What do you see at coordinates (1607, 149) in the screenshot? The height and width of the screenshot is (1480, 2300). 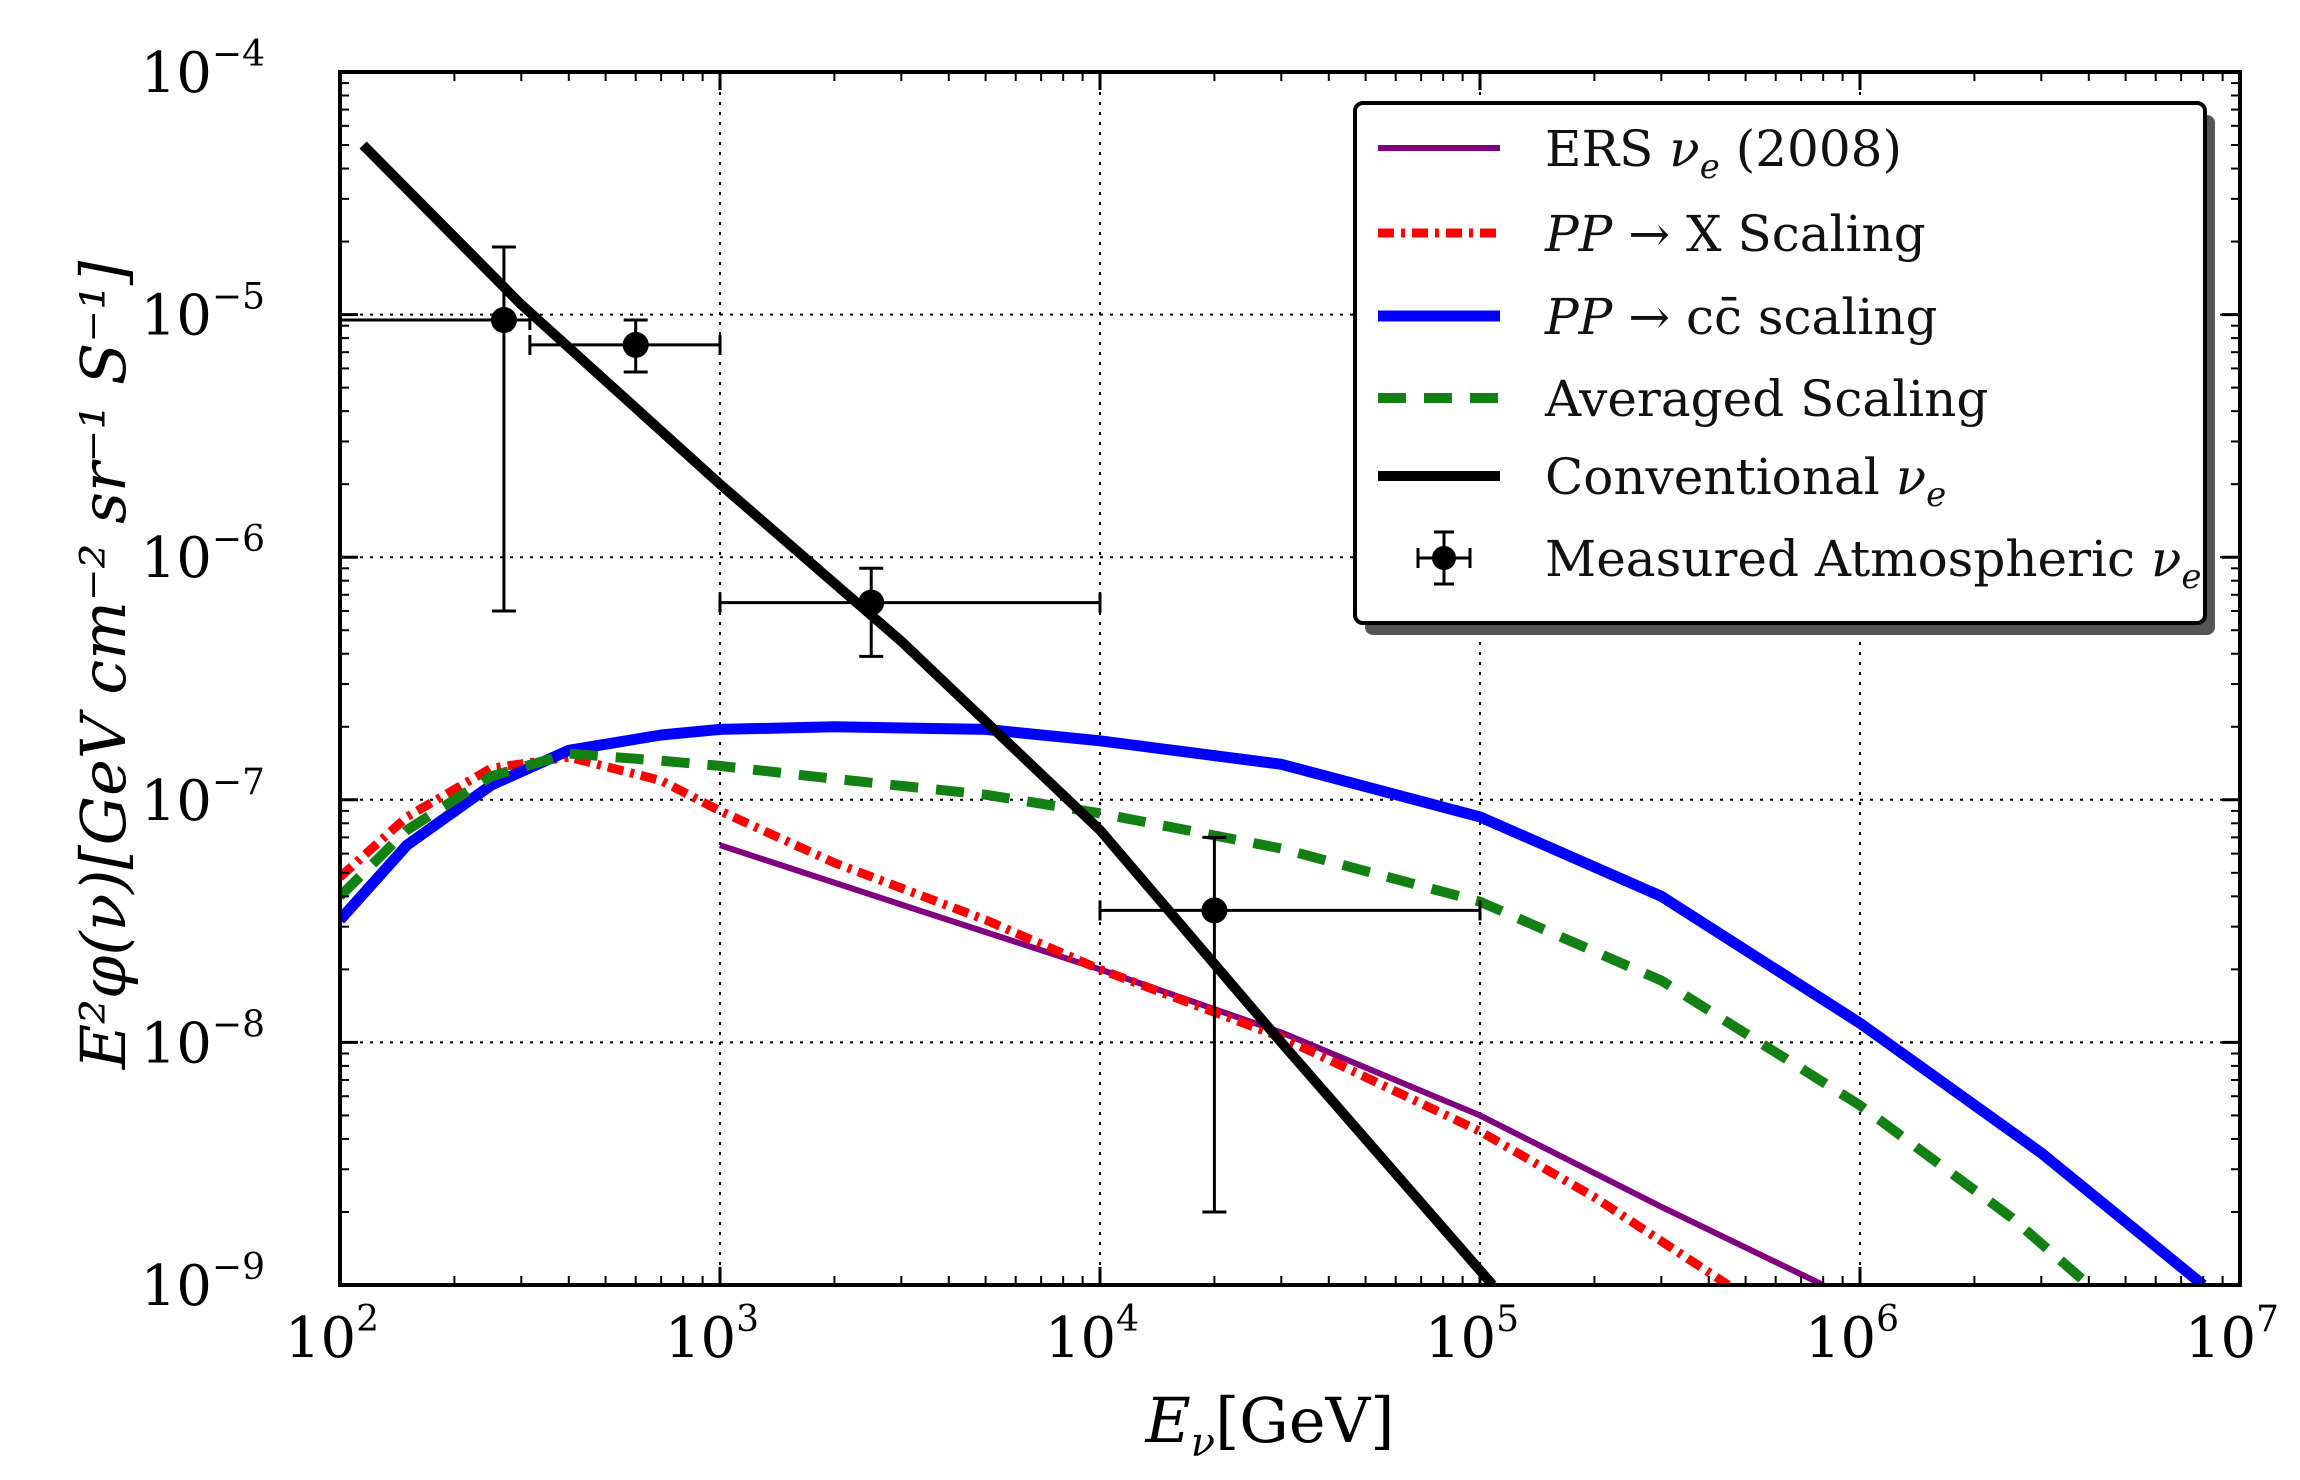 I see `legend-label-pre: ERS` at bounding box center [1607, 149].